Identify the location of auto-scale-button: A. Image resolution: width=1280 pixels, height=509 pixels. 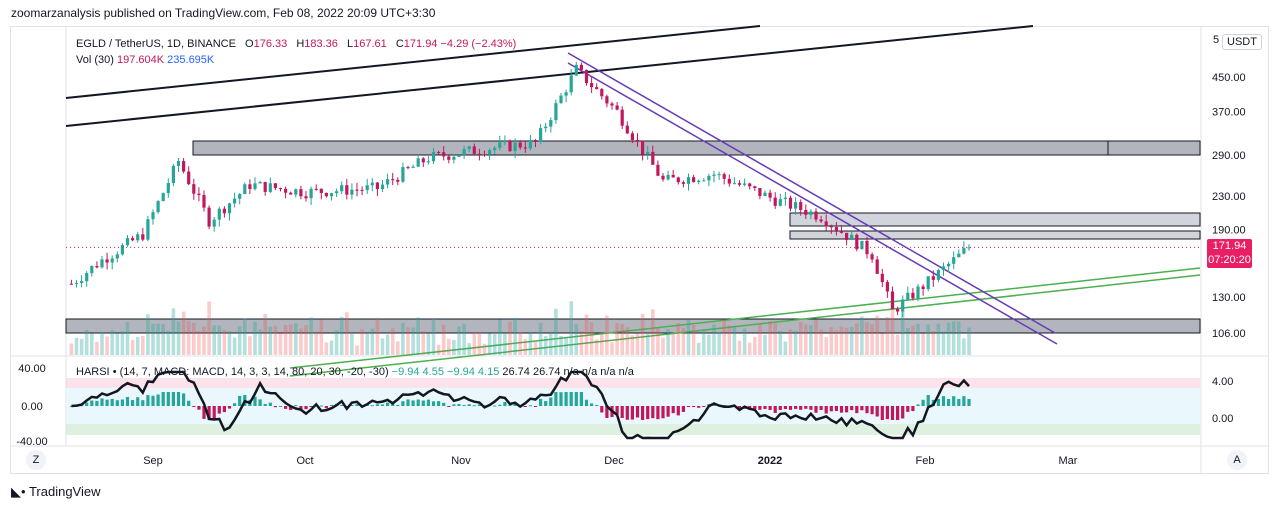
(1237, 460).